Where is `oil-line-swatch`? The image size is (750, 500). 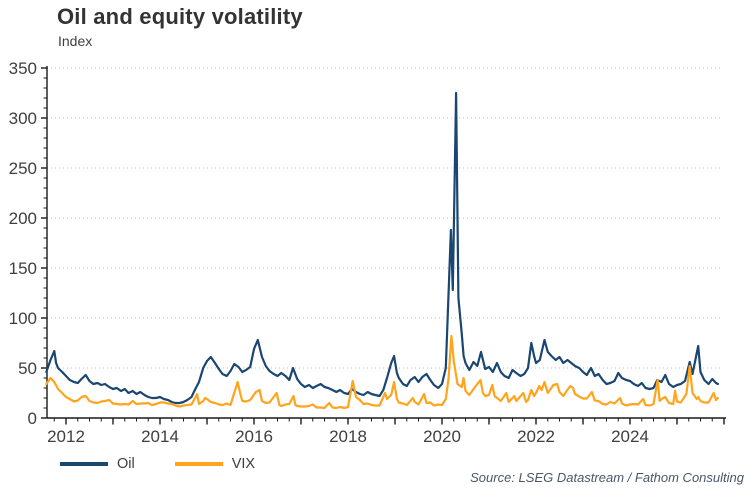 oil-line-swatch is located at coordinates (84, 464).